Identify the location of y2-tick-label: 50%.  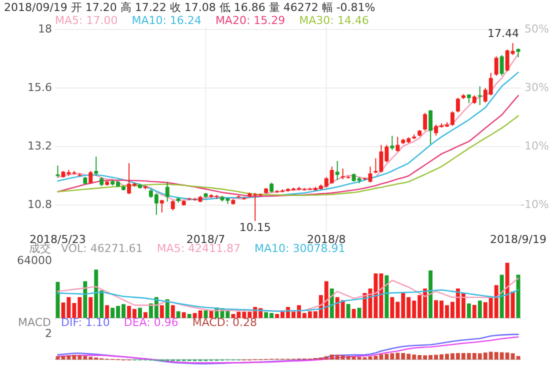
(536, 29).